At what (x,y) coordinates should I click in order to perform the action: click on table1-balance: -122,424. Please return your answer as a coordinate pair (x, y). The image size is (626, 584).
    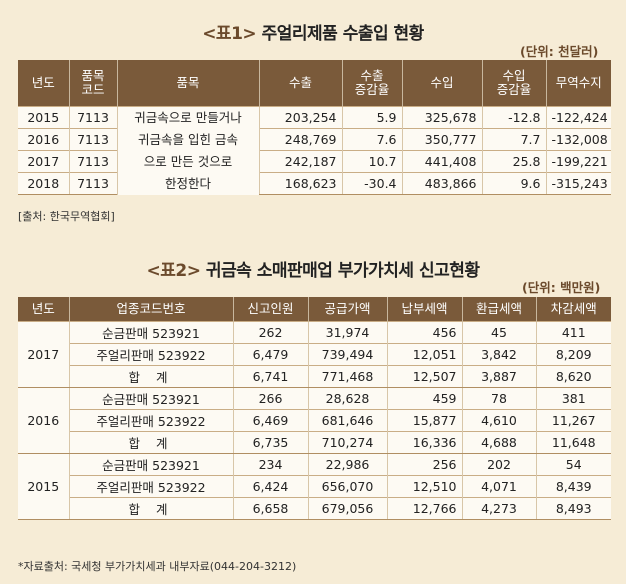
    Looking at the image, I should click on (578, 117).